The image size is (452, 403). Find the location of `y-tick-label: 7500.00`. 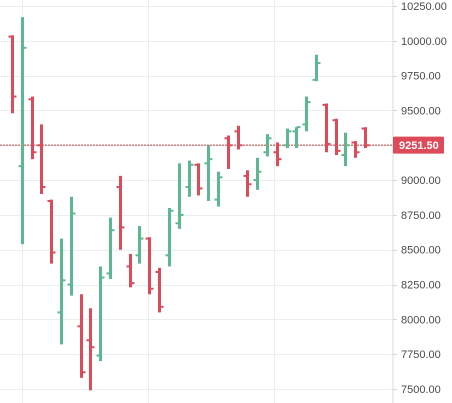

y-tick-label: 7500.00 is located at coordinates (421, 390).